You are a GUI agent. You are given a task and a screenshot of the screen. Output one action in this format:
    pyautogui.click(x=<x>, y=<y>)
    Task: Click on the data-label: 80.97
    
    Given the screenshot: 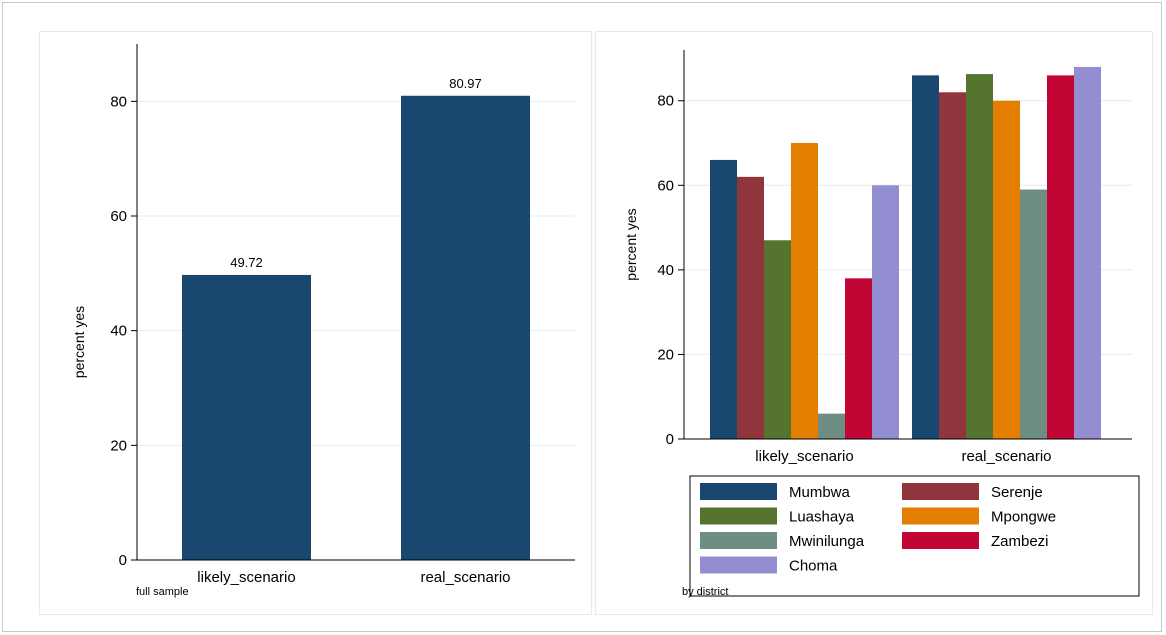 What is the action you would take?
    pyautogui.click(x=465, y=83)
    